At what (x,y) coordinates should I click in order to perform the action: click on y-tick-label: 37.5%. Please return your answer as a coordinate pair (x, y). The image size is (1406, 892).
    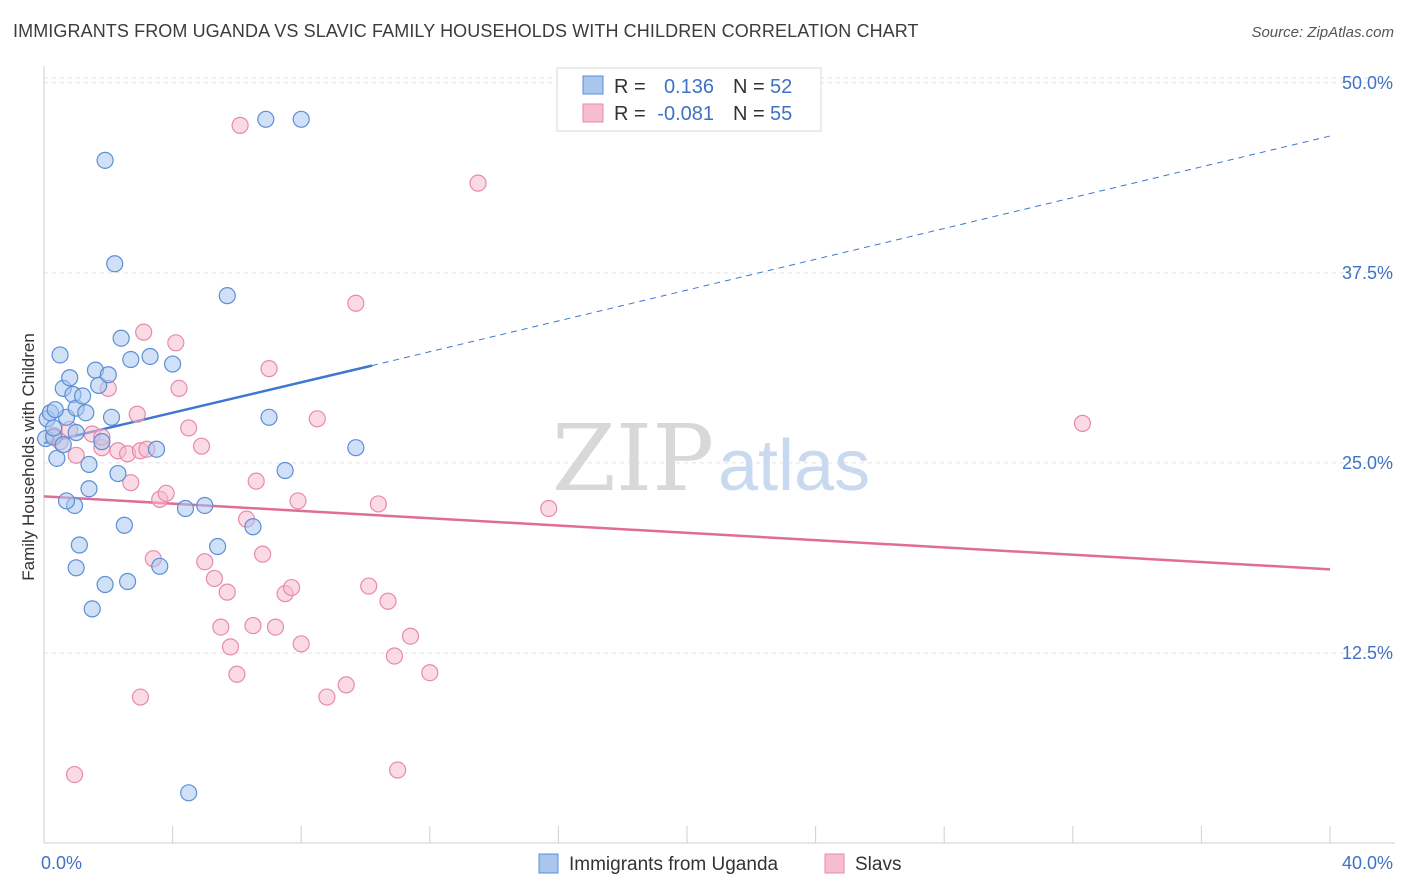
    Looking at the image, I should click on (1367, 273).